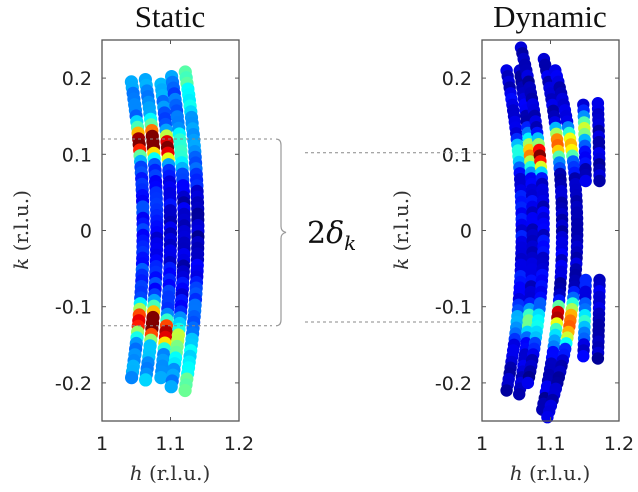 This screenshot has height=492, width=638. I want to click on static-ytick-labels: 0.2 0.1 0 -0.1 -0.2, so click(73, 231).